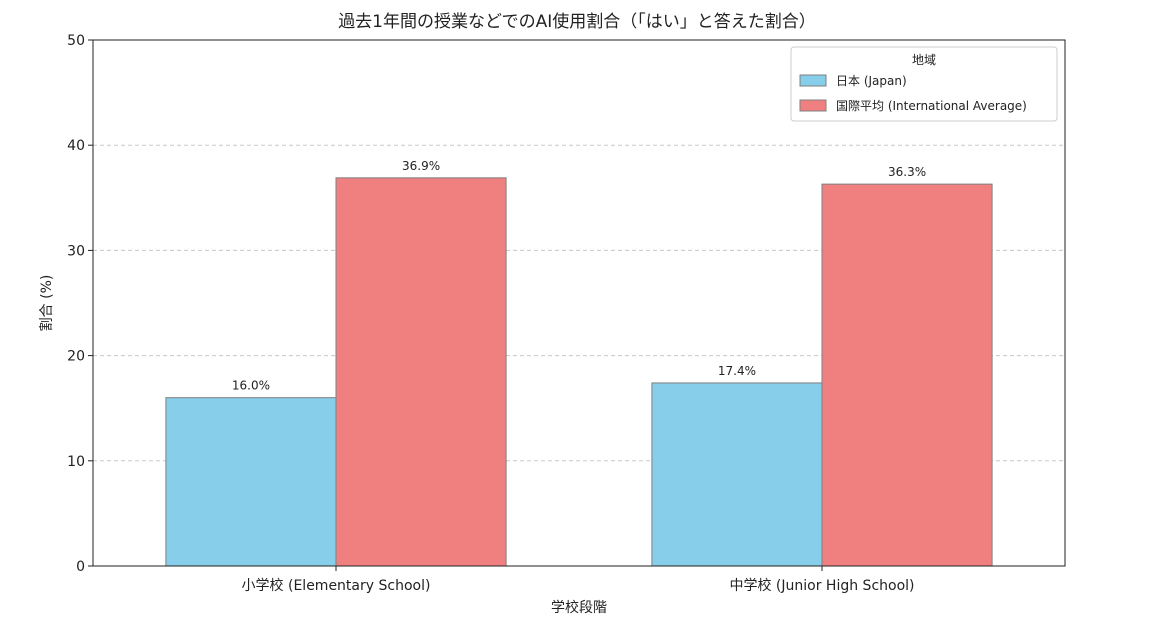  I want to click on bar-value-label: 36.9%, so click(421, 166).